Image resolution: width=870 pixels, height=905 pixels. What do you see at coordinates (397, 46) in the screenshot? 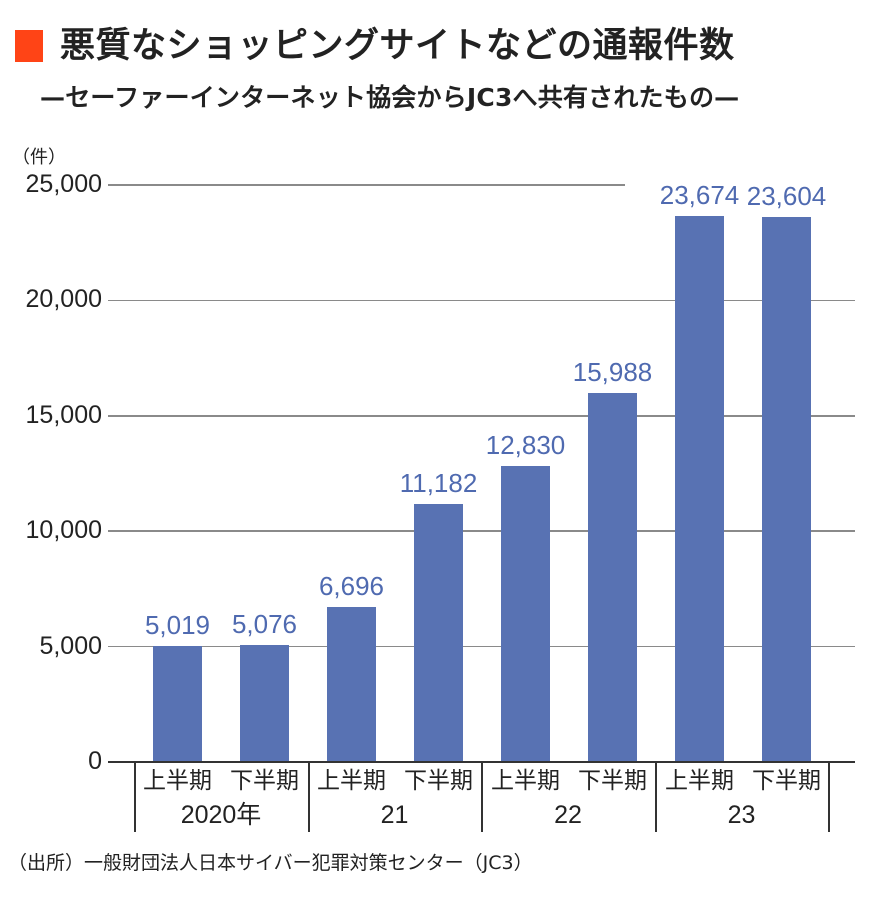
I see `chart-title: 悪質なショッピングサイトなどの通報件数` at bounding box center [397, 46].